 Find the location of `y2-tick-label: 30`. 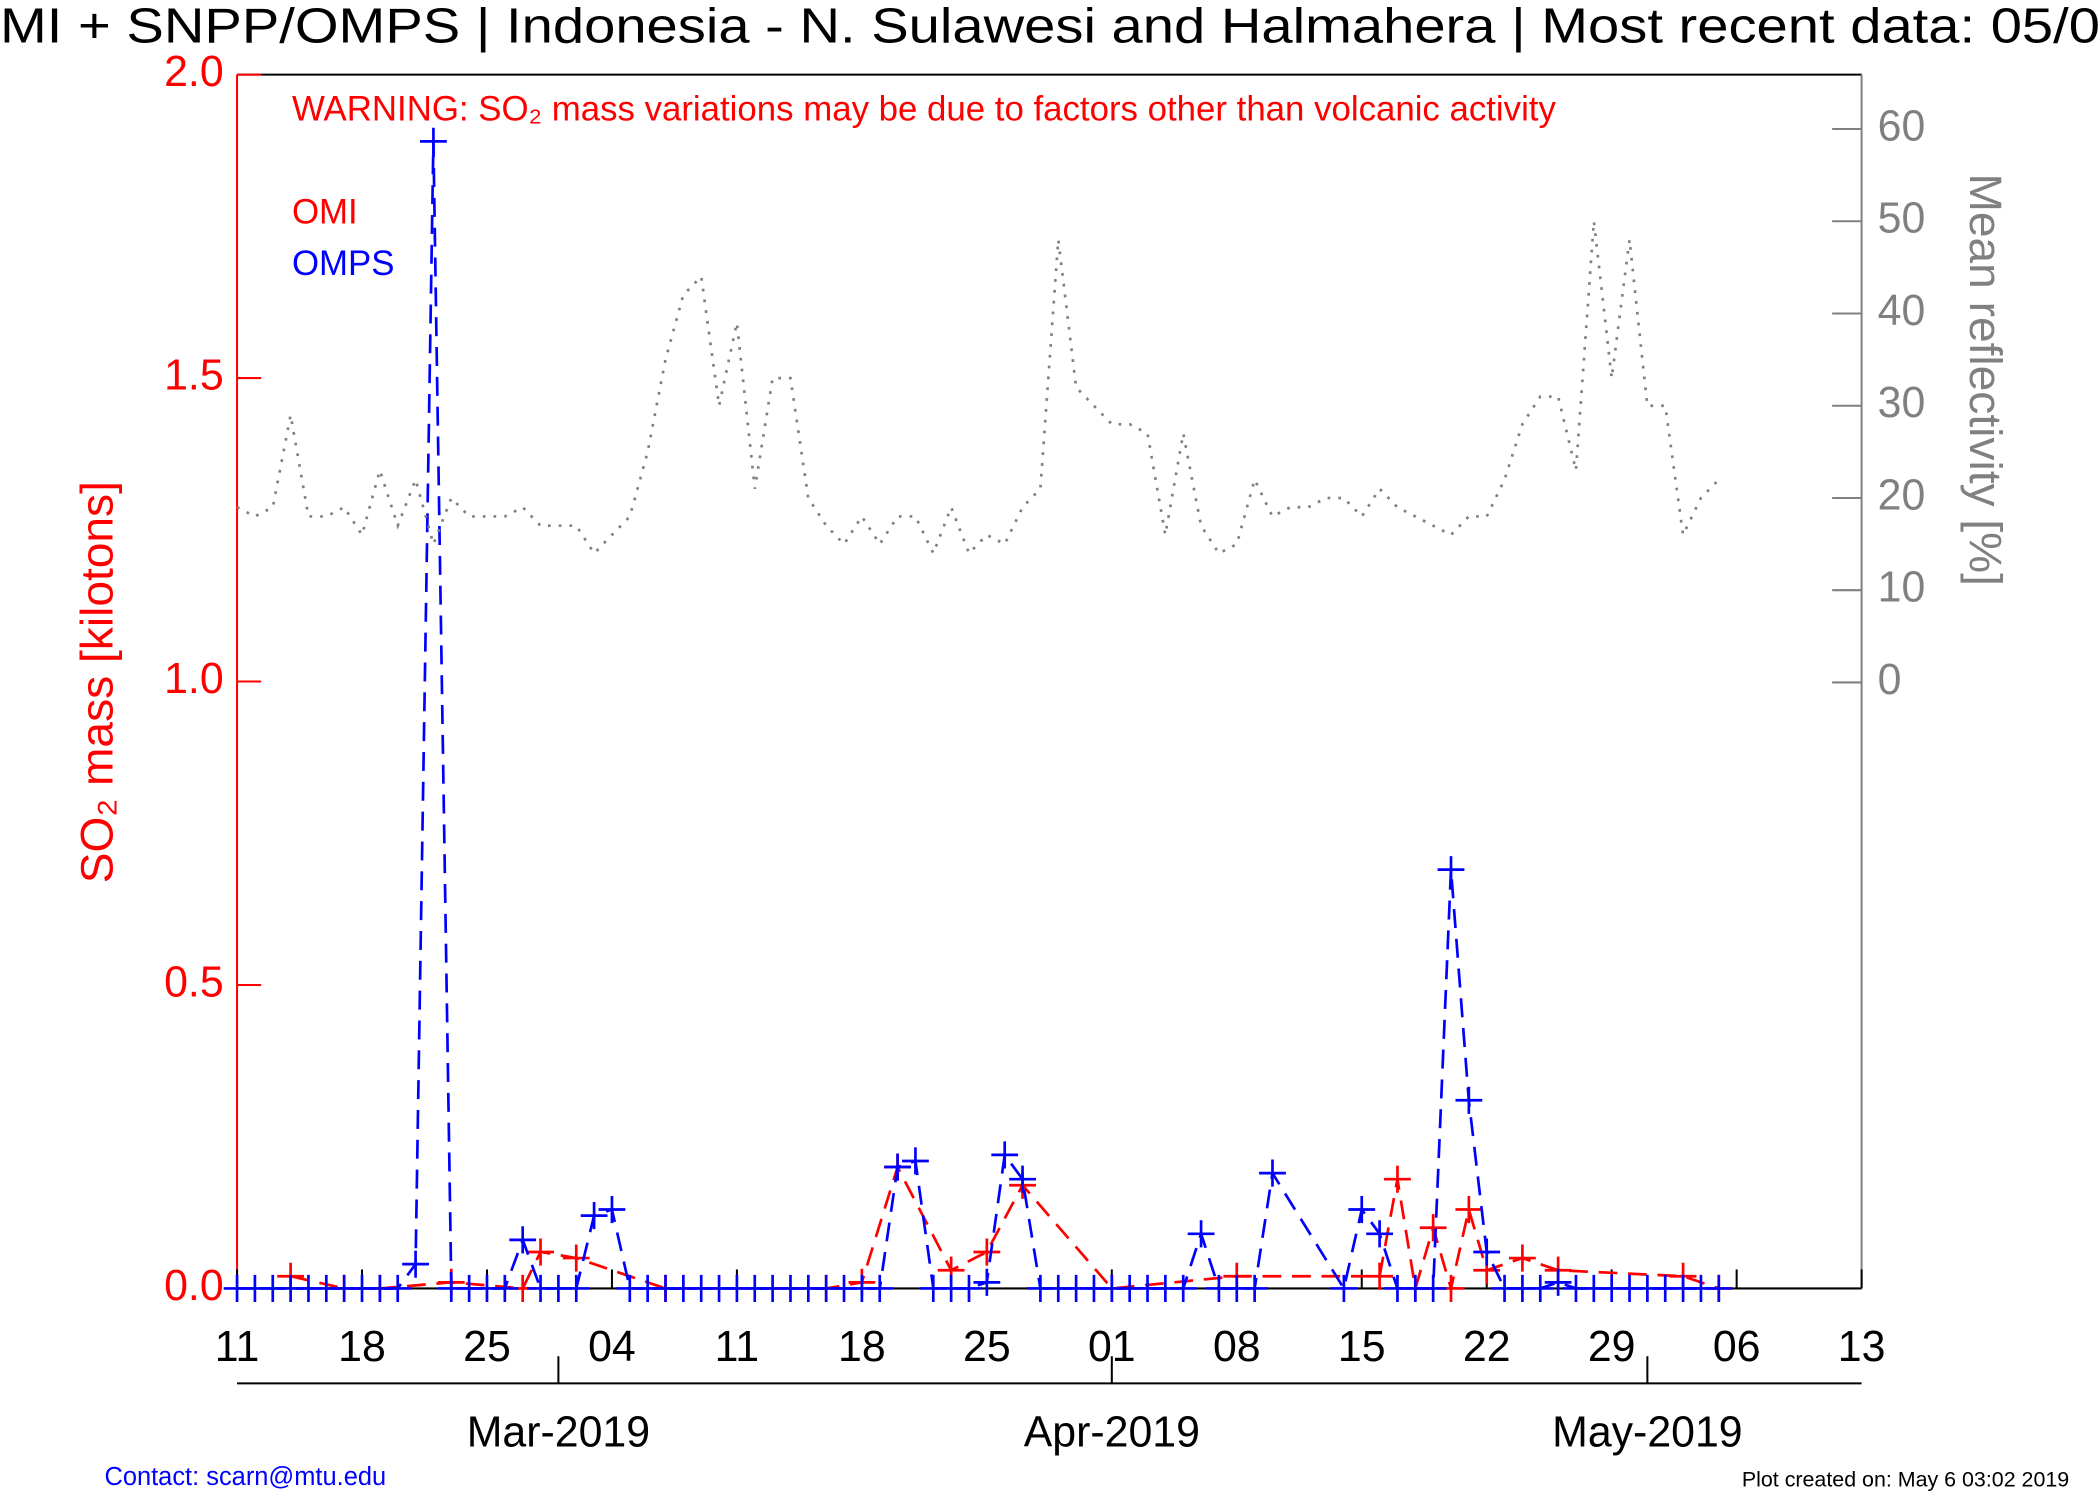

y2-tick-label: 30 is located at coordinates (1902, 403).